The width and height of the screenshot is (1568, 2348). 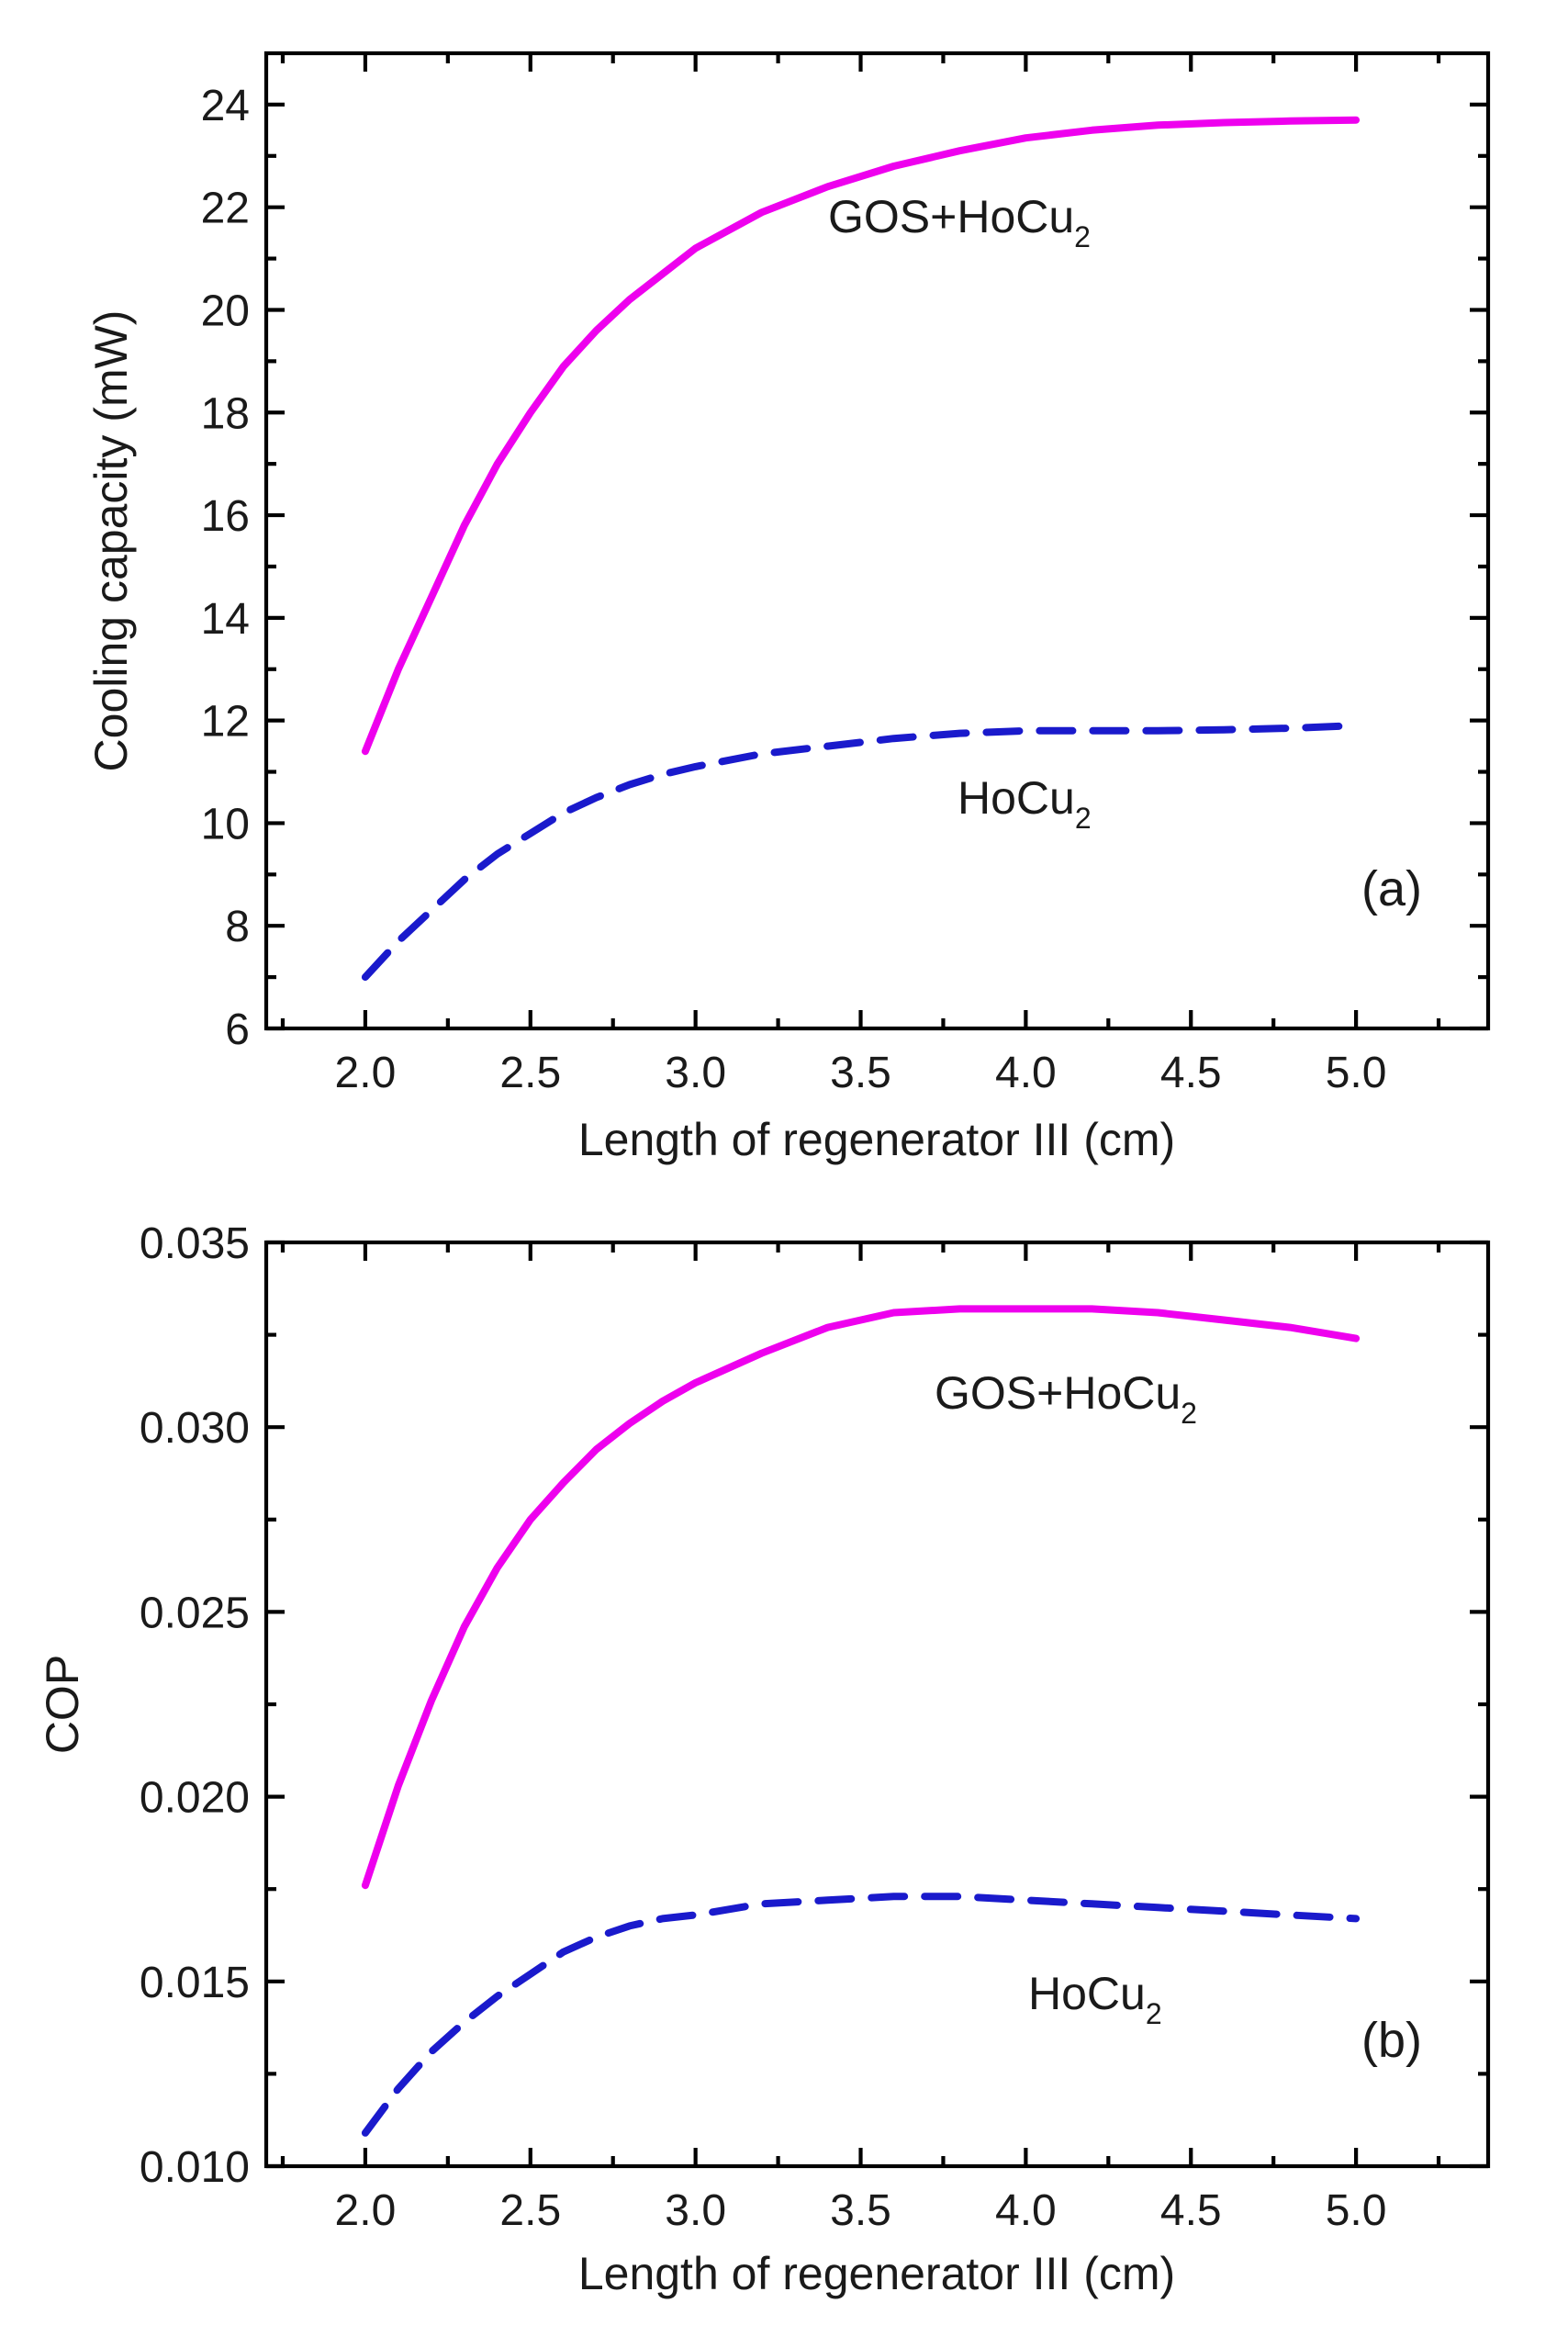 What do you see at coordinates (225, 106) in the screenshot?
I see `y-tick-label: 24` at bounding box center [225, 106].